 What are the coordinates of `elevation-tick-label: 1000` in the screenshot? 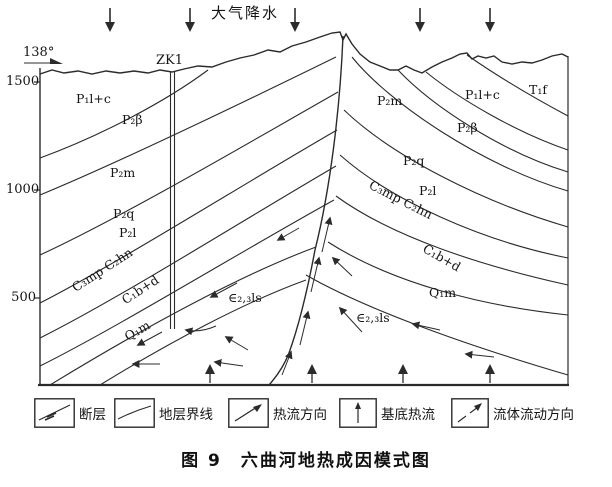 It's located at (23, 189).